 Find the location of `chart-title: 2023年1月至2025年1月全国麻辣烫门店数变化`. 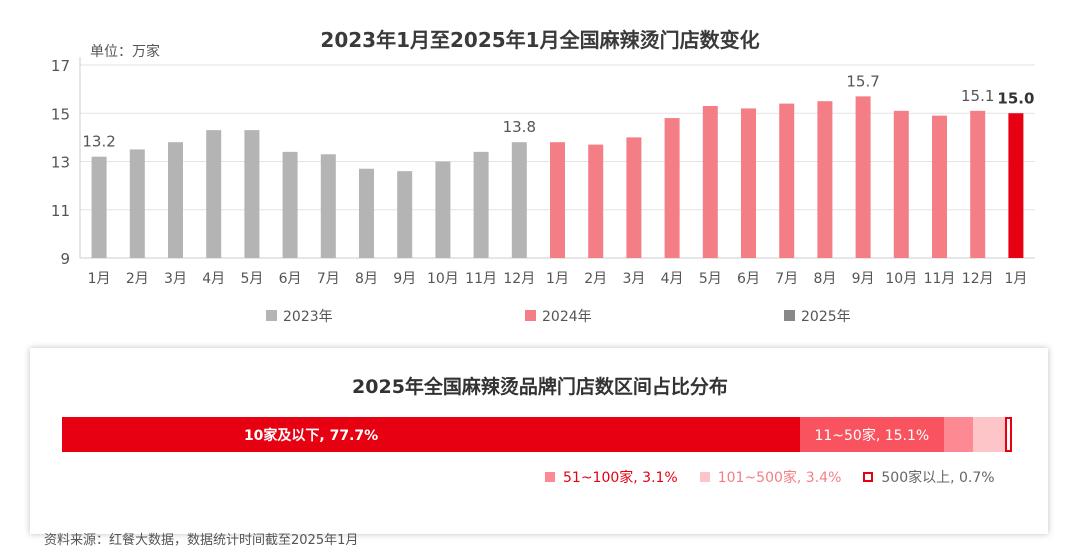

chart-title: 2023年1月至2025年1月全国麻辣烫门店数变化 is located at coordinates (540, 40).